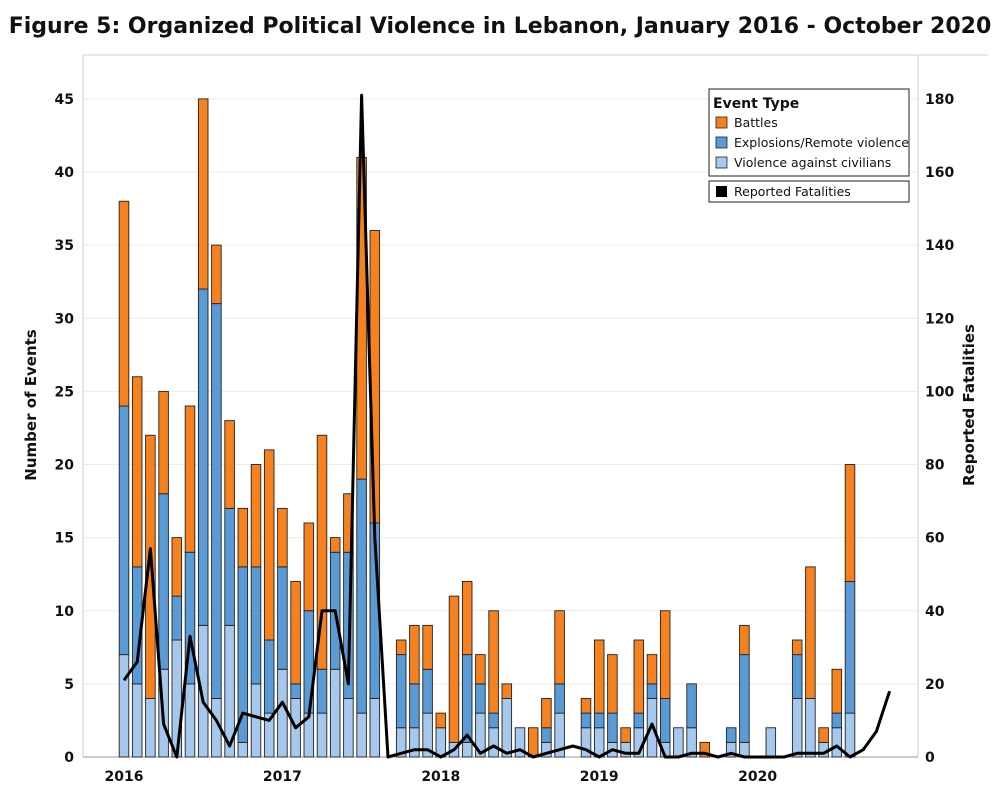 Image resolution: width=1000 pixels, height=800 pixels. I want to click on legend-swatch-fatalities, so click(721, 191).